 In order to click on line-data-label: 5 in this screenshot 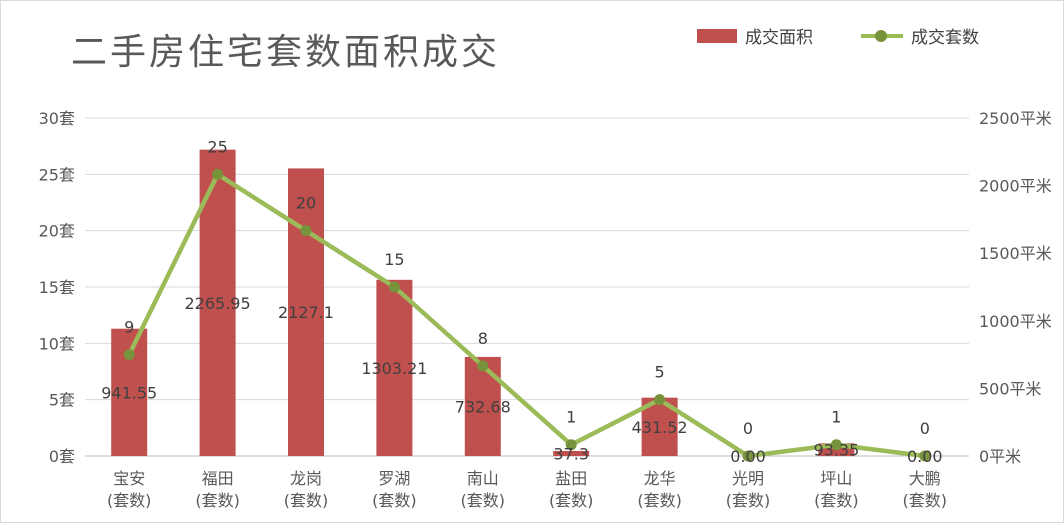, I will do `click(660, 372)`.